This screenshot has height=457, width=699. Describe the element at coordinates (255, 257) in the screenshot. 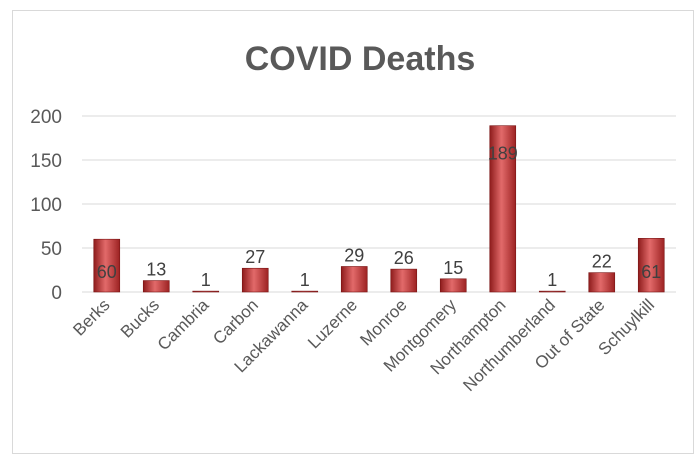

I see `data-label: 27` at that location.